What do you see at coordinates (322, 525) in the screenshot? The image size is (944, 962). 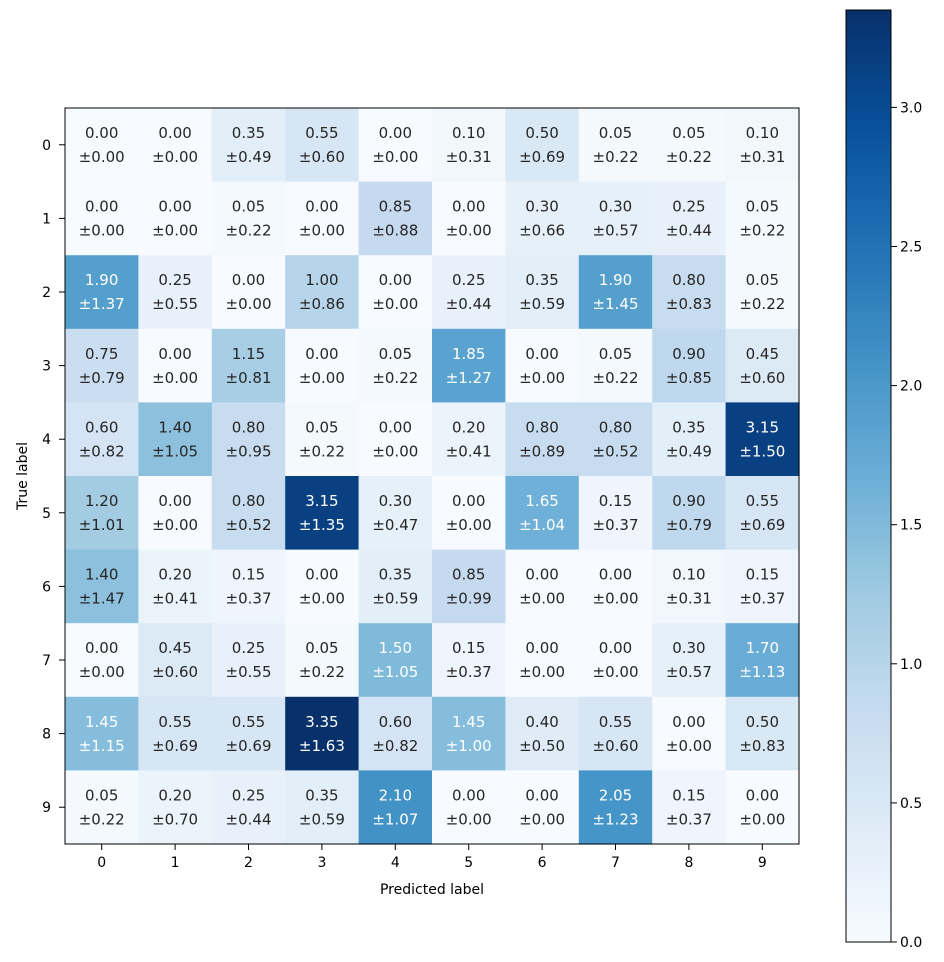 I see `cell-error-label: ±1.35` at bounding box center [322, 525].